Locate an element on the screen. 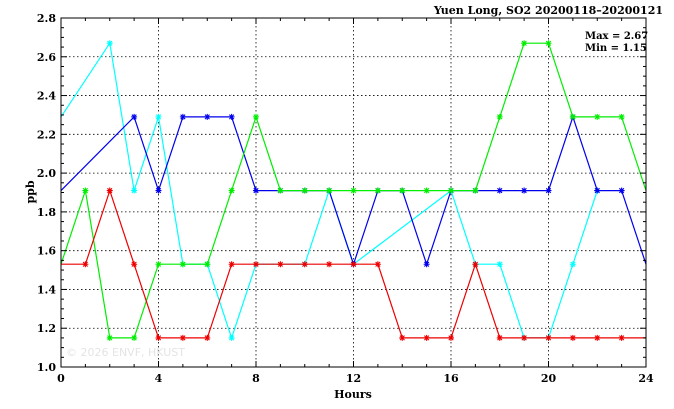  watermark: © 2026 ENVF, HKUST is located at coordinates (125, 352).